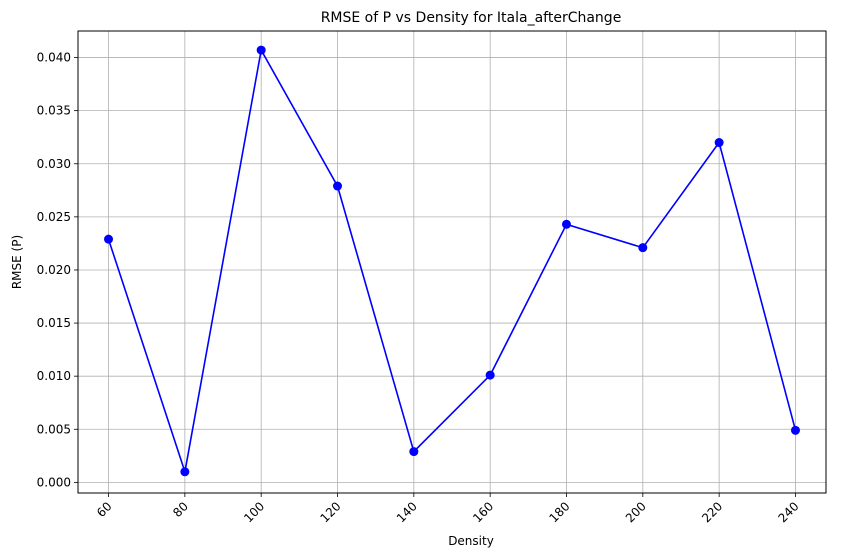 Image resolution: width=864 pixels, height=560 pixels. I want to click on y-axis-title: RMSE (P), so click(17, 262).